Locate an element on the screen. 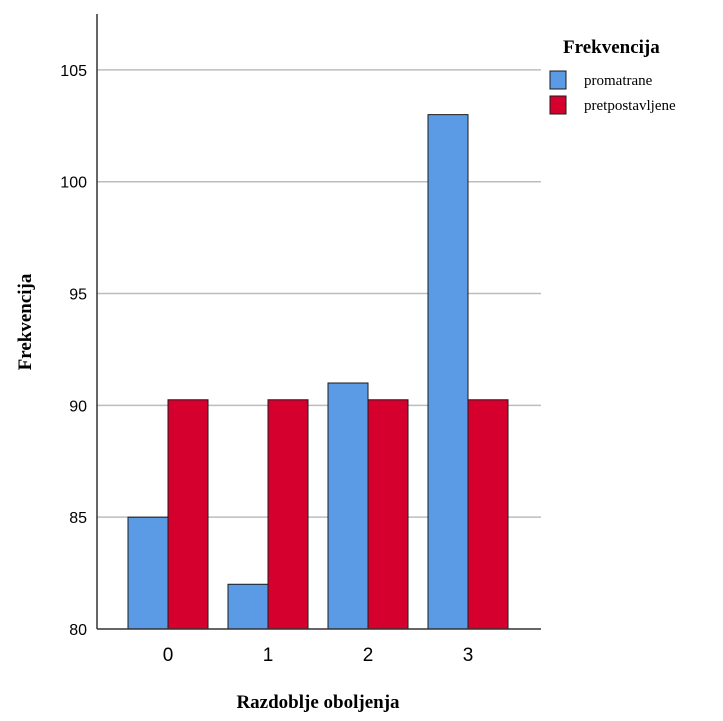  y-axis-title: Frekvencija is located at coordinates (25, 321).